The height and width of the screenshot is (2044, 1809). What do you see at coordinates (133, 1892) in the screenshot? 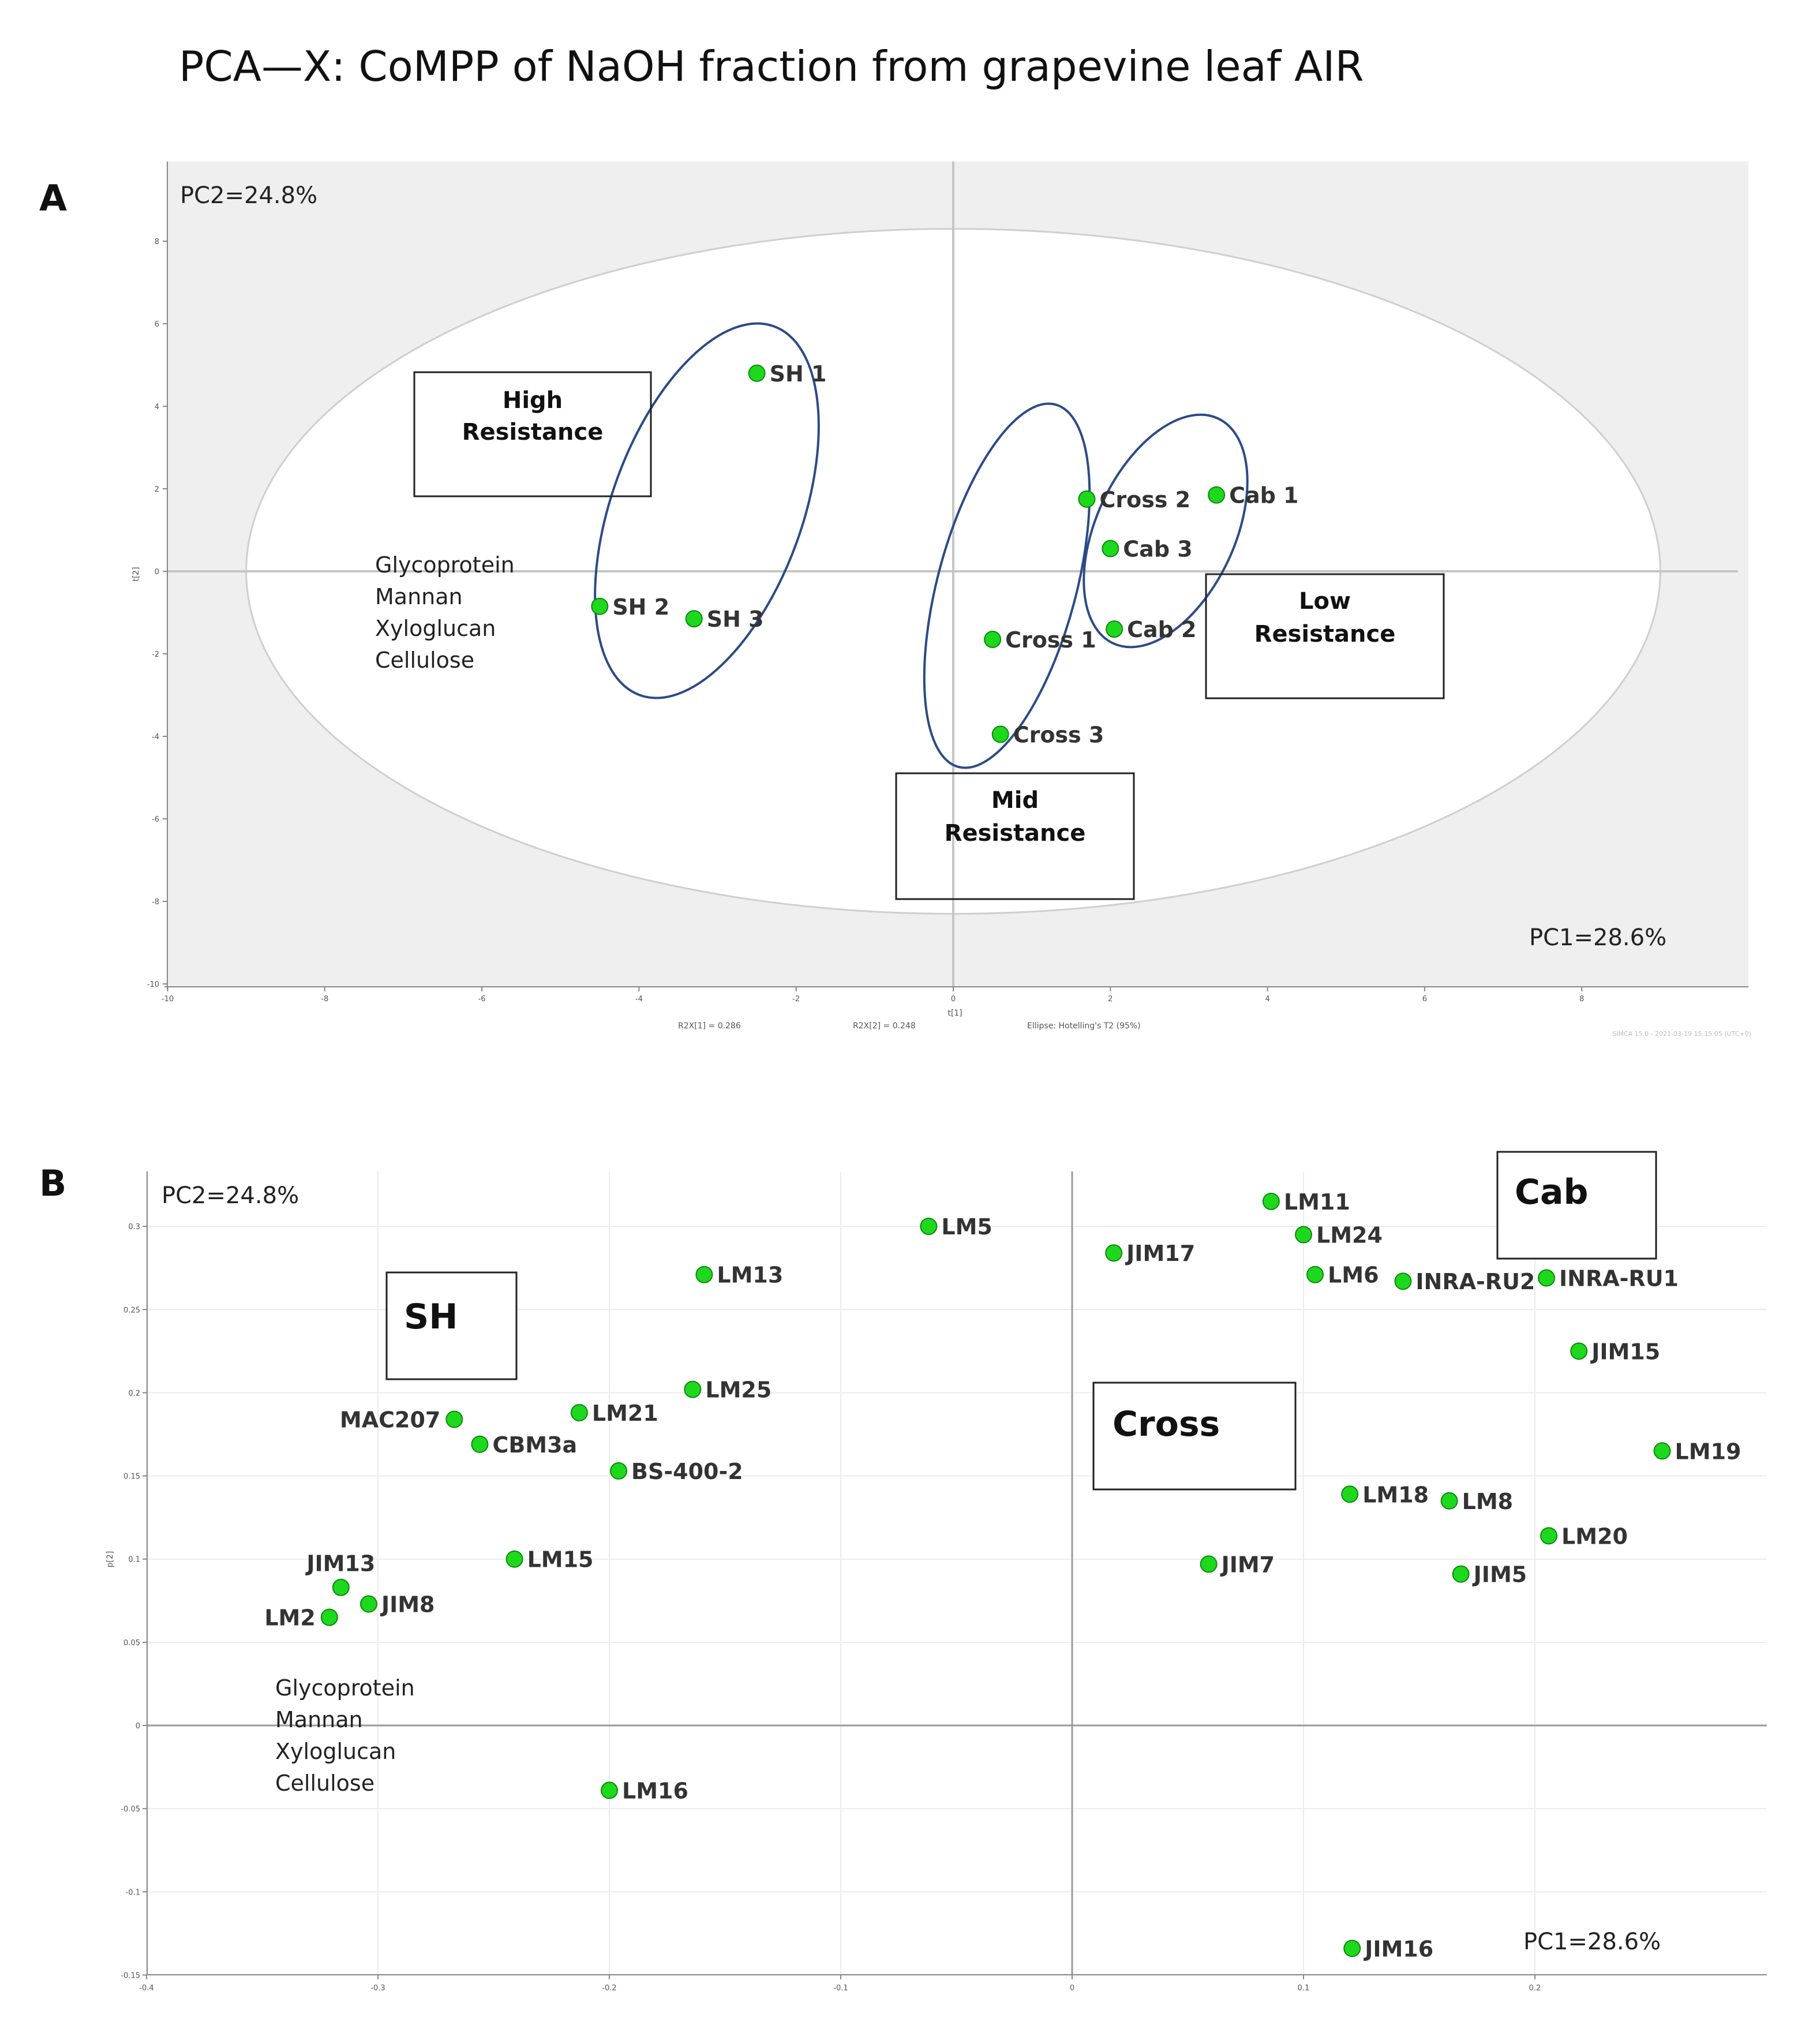
I see `panel-b-y-tick-label: -0.1` at bounding box center [133, 1892].